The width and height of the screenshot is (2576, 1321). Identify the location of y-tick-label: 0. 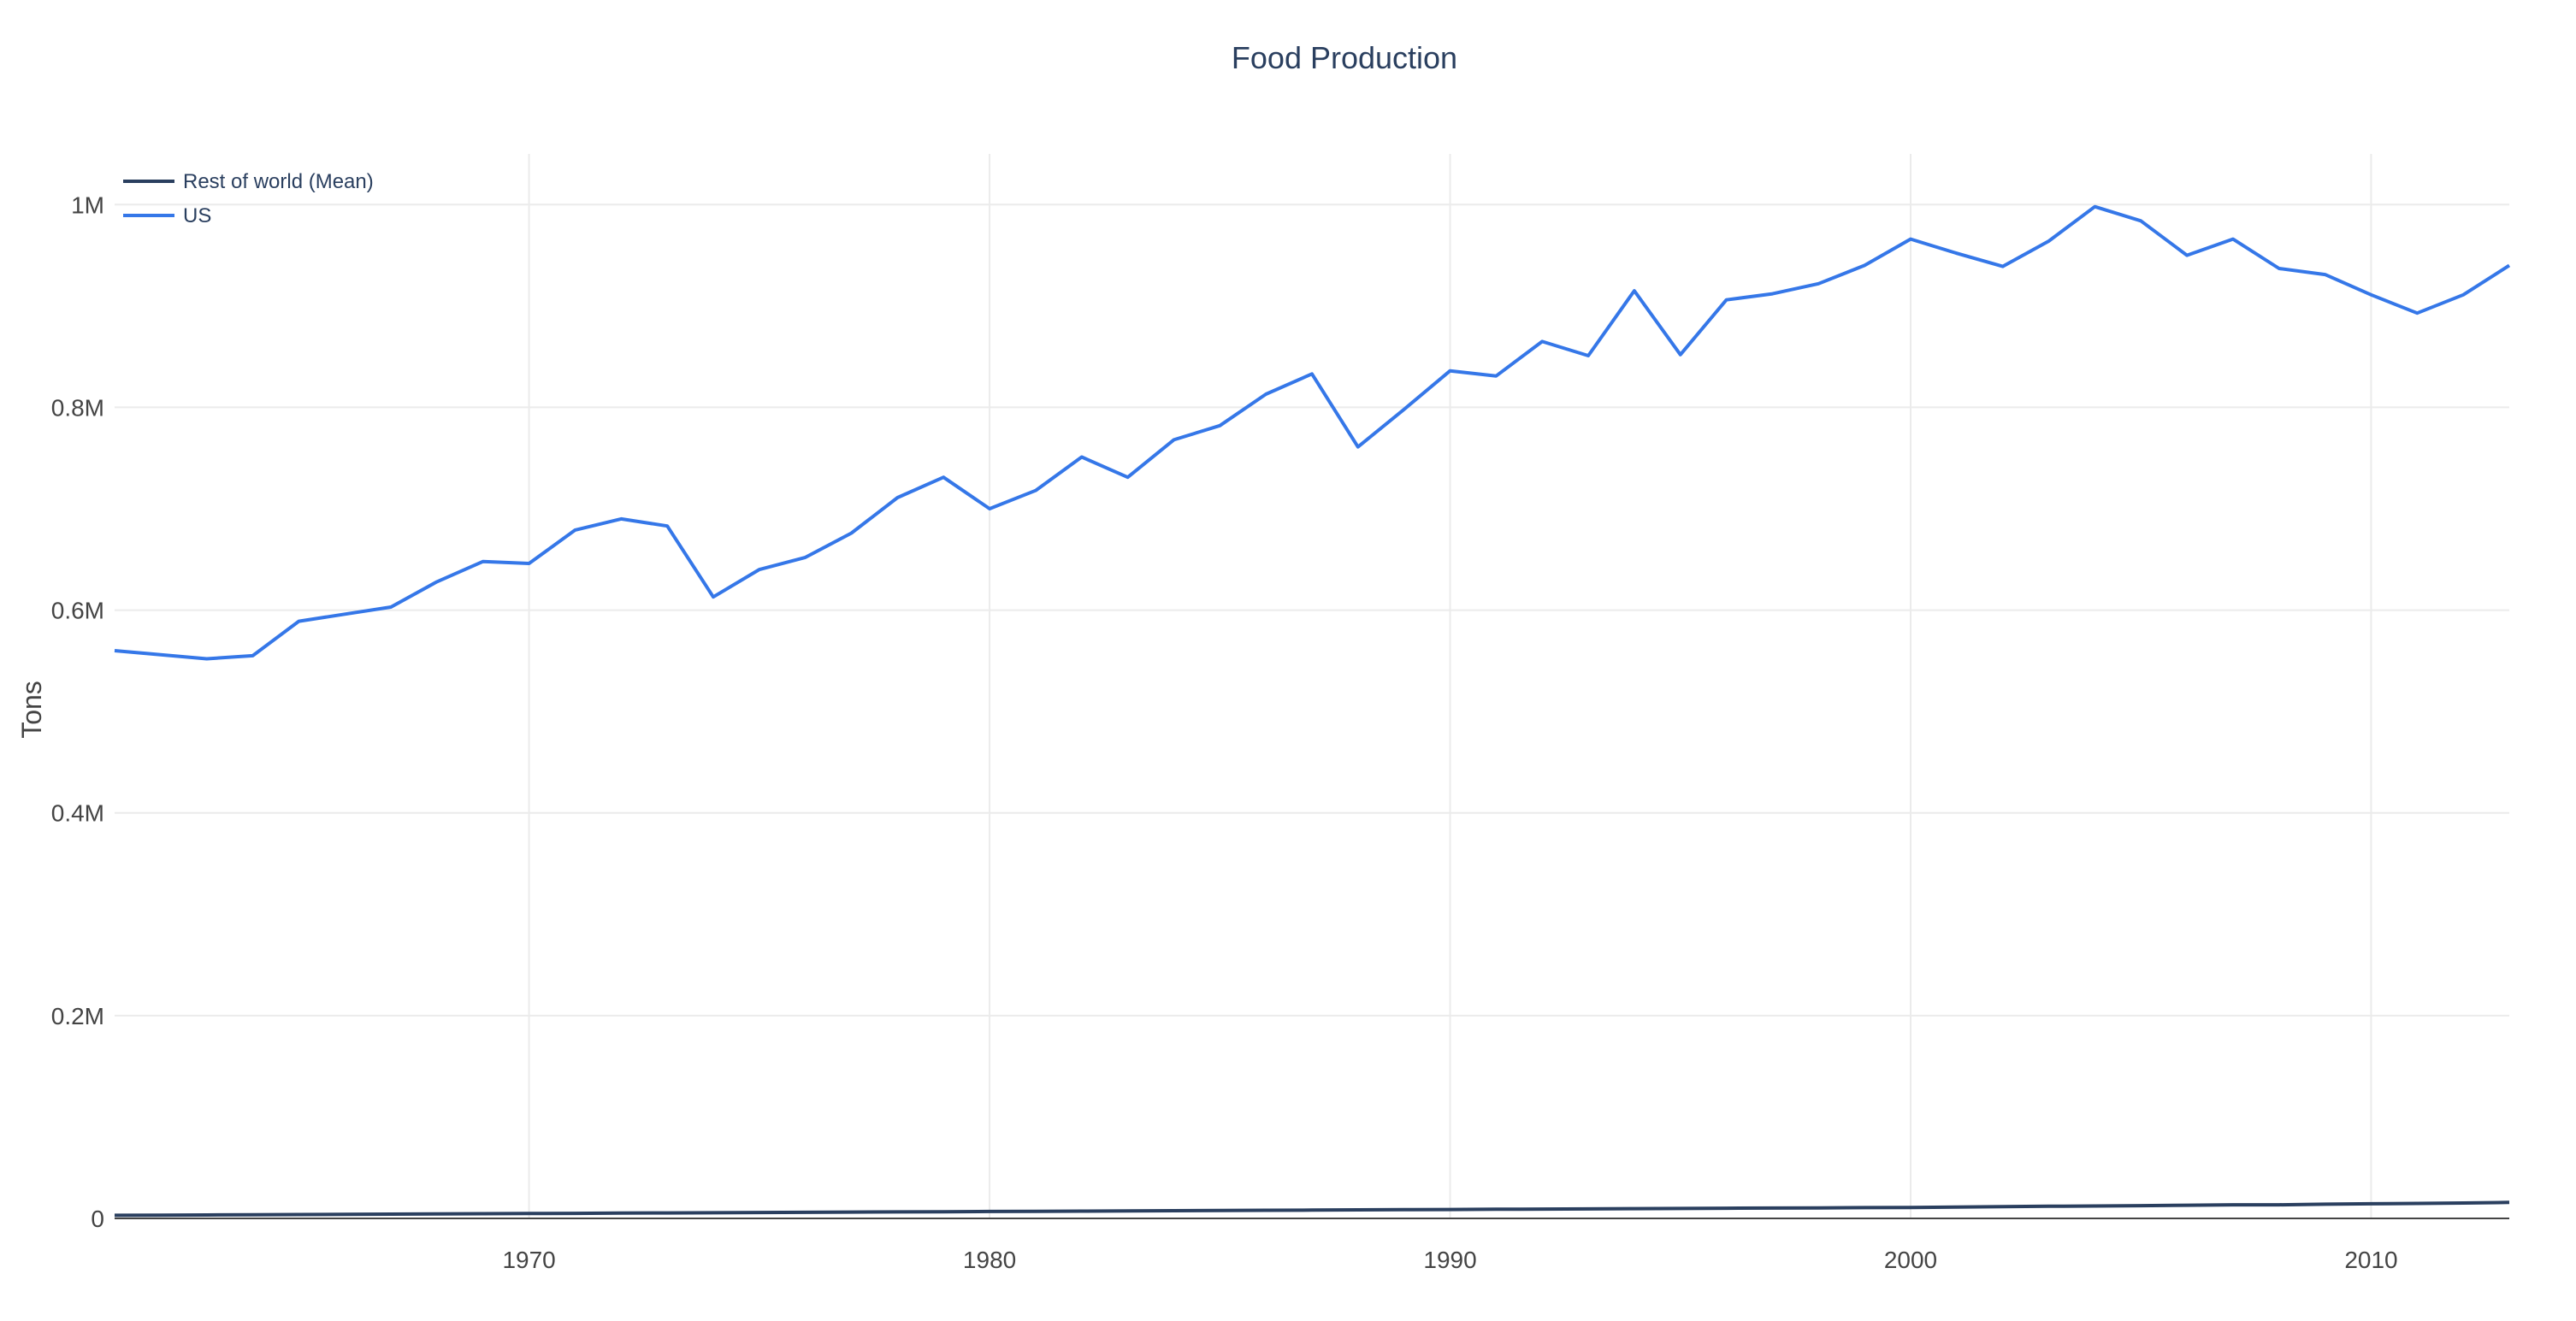
(97, 1219).